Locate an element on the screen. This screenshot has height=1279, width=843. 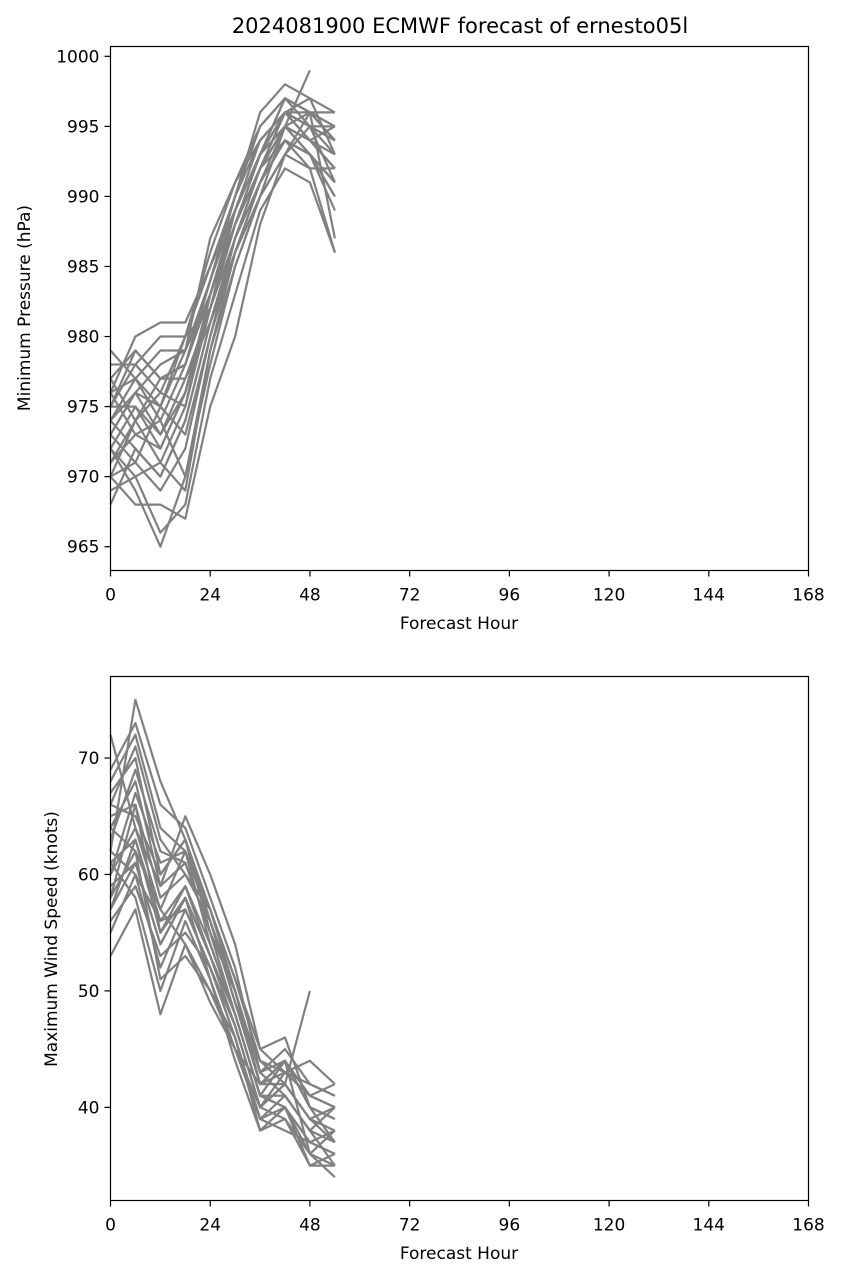
wind-x-tick-label: 144 is located at coordinates (709, 1226).